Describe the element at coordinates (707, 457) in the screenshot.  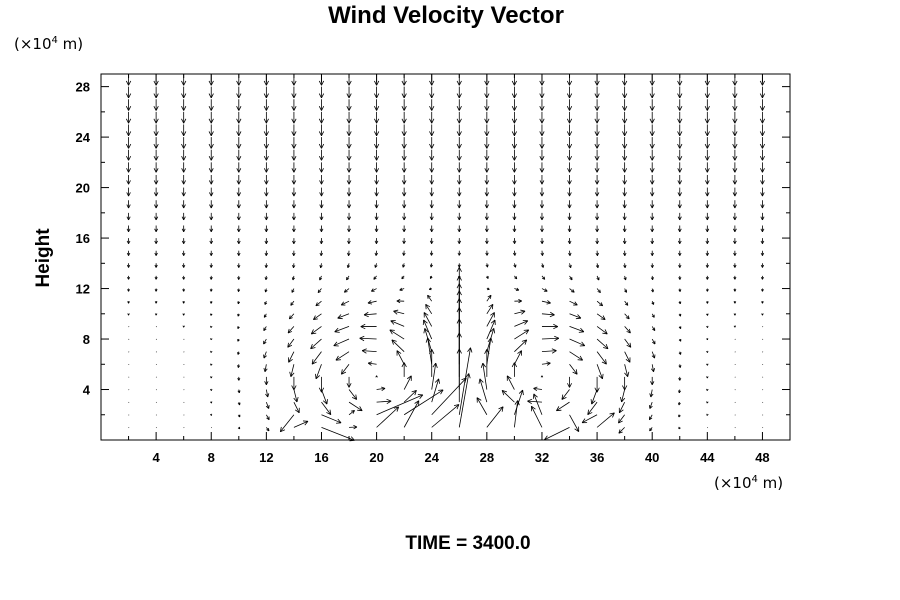
I see `x-tick-label: 44` at that location.